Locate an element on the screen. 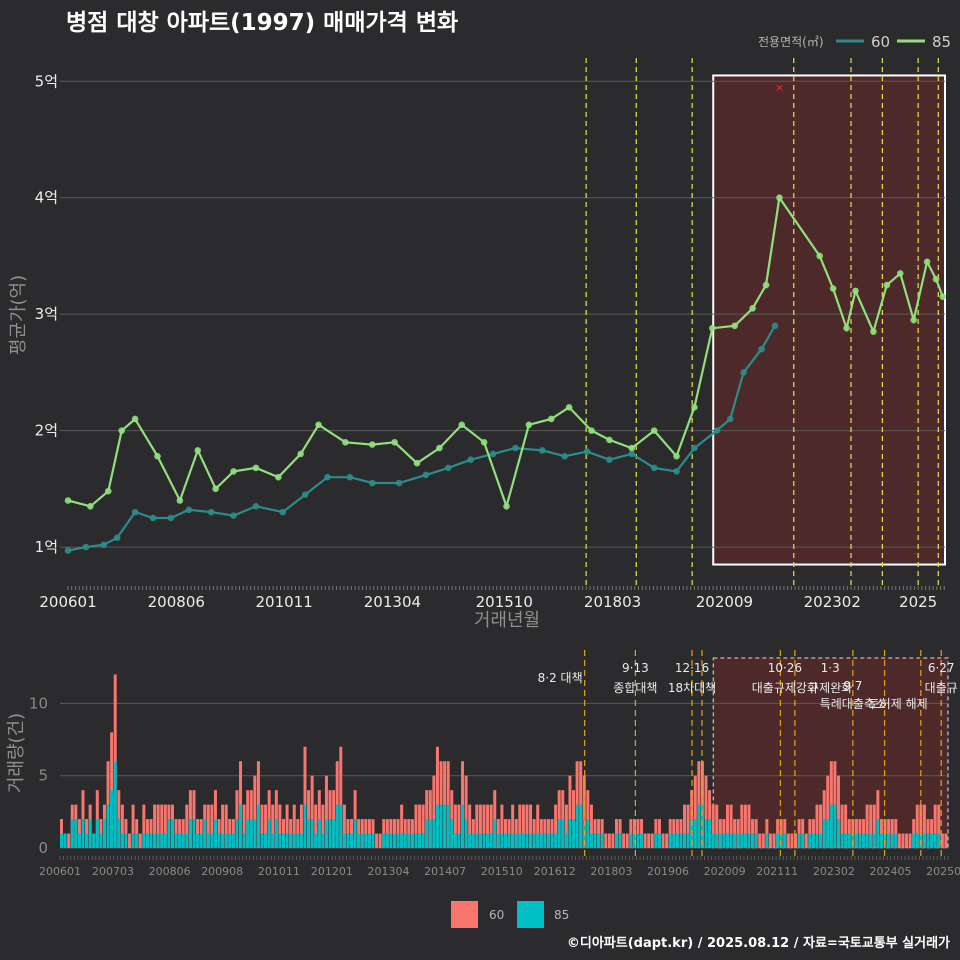 This screenshot has height=960, width=960. volume-x-tick-label: 201612 is located at coordinates (555, 871).